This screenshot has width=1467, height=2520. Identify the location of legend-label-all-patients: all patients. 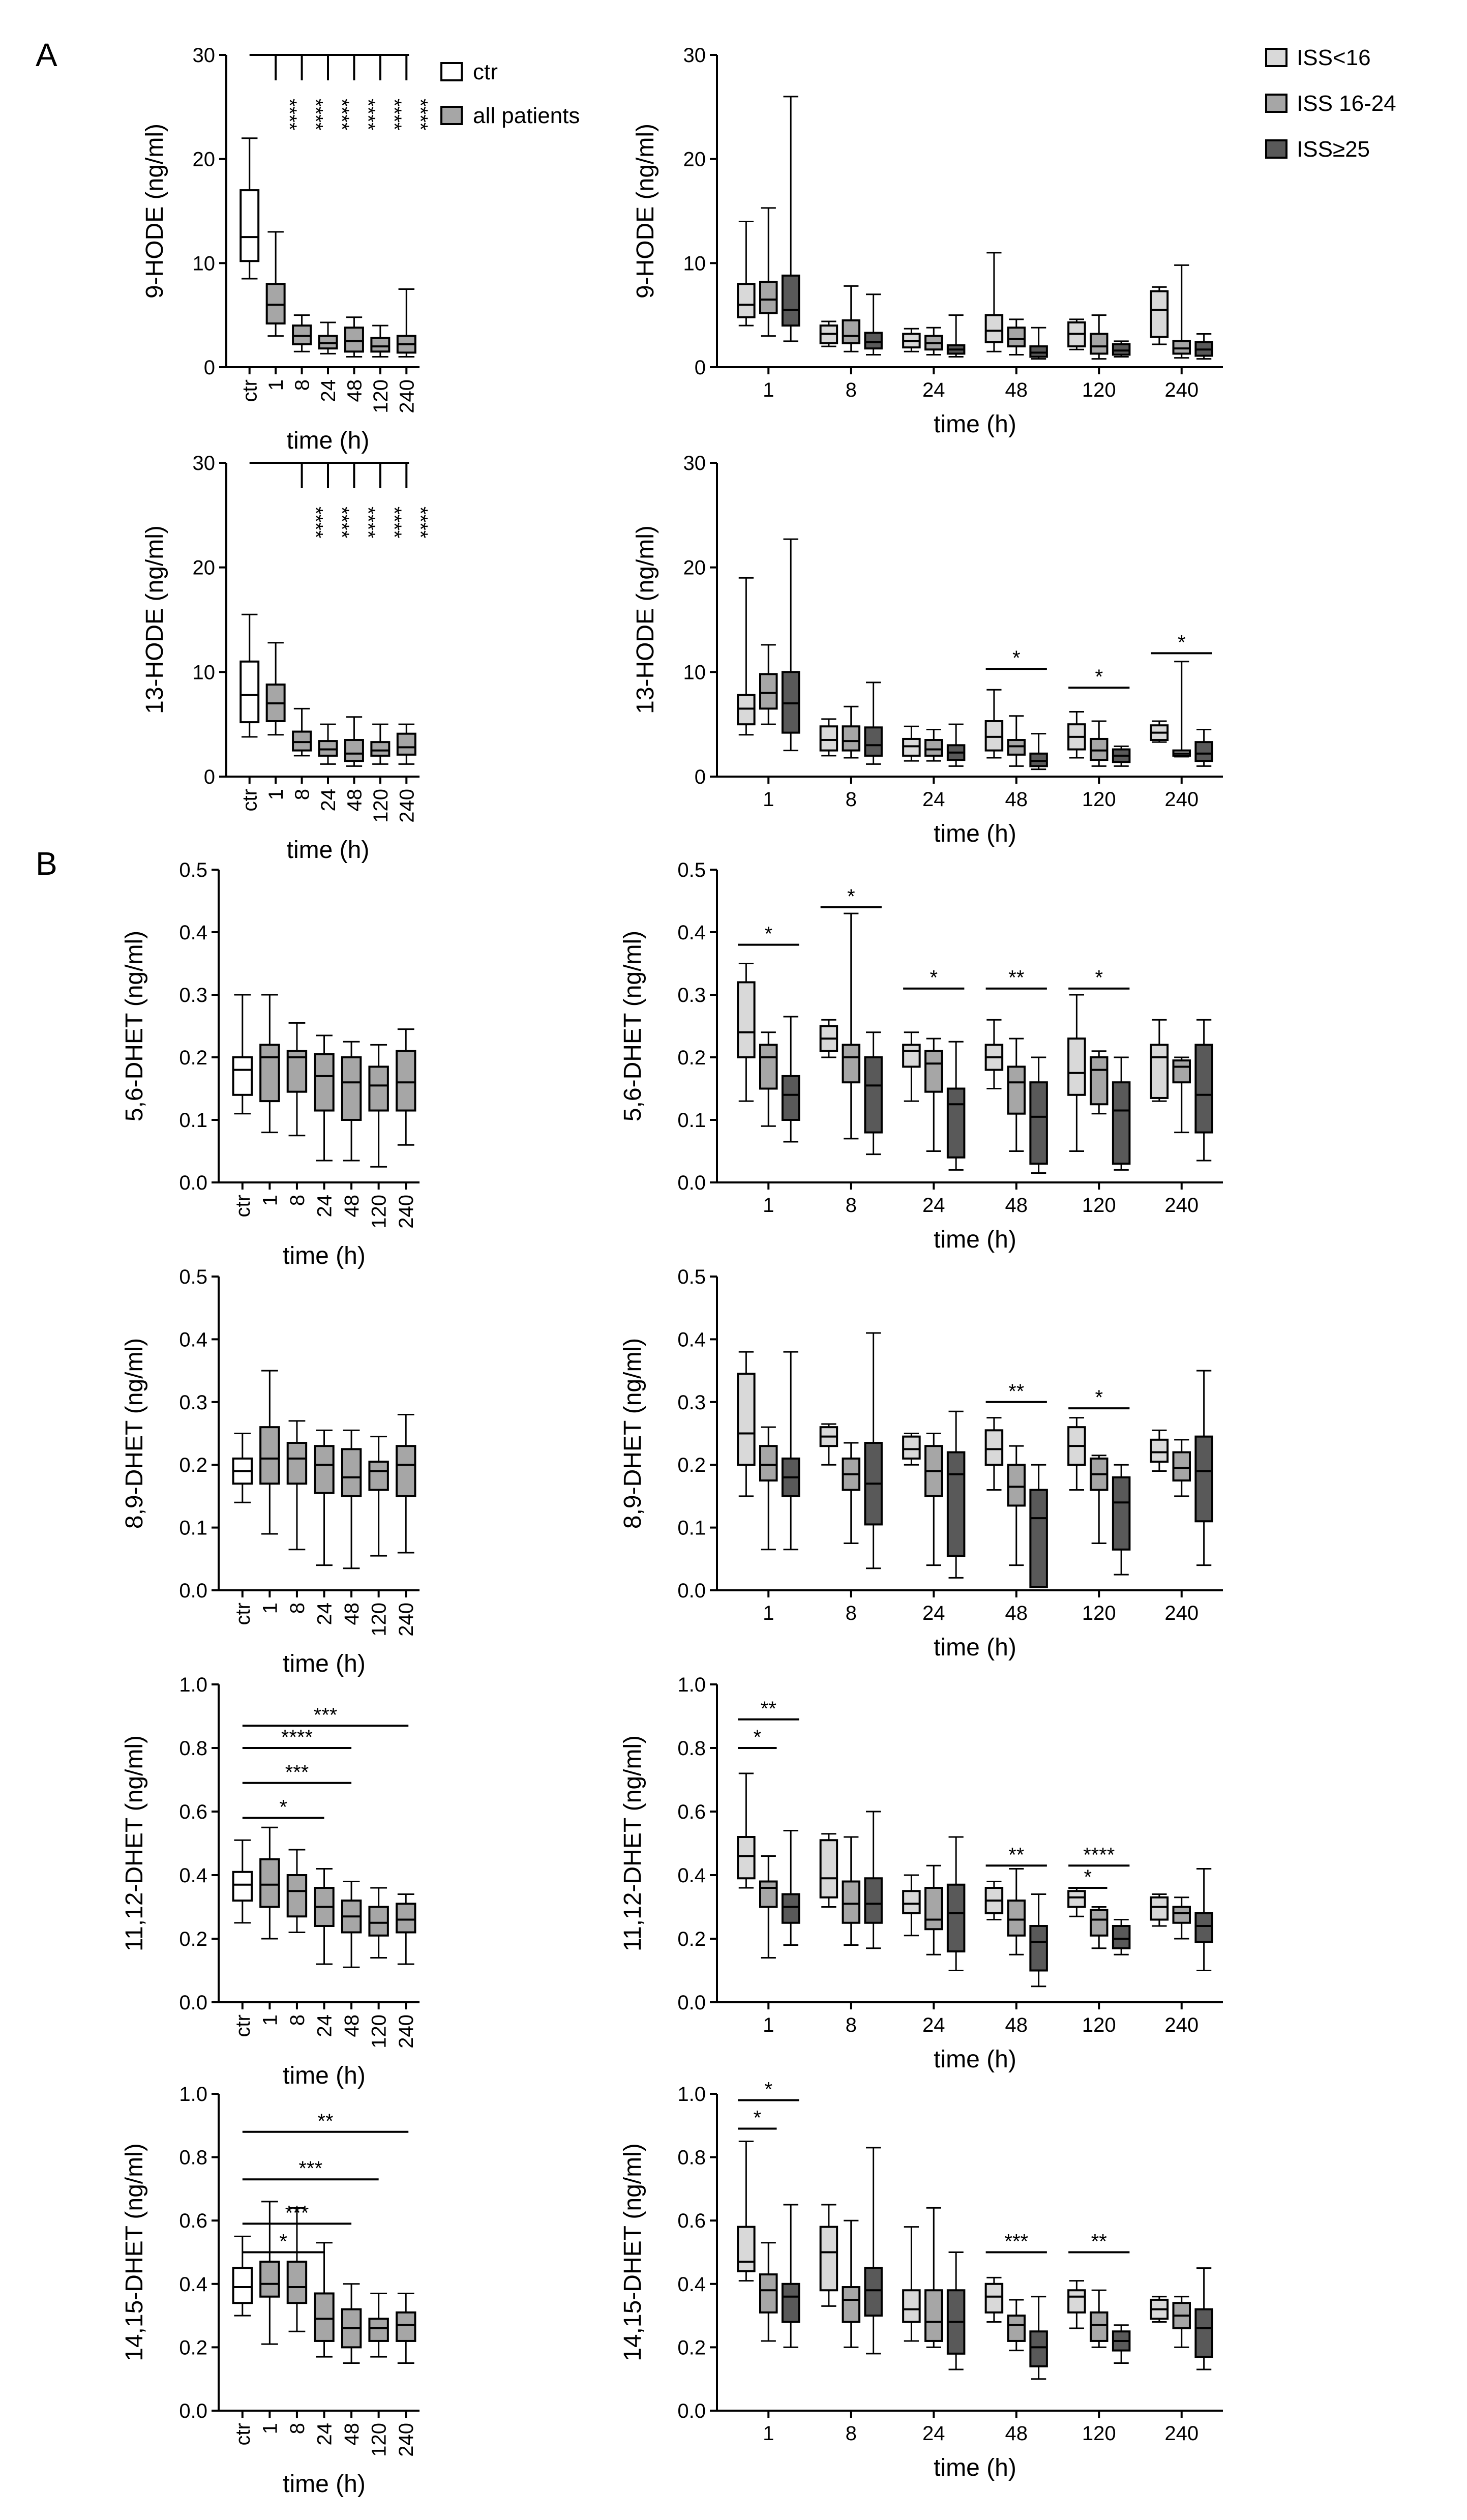
(526, 115).